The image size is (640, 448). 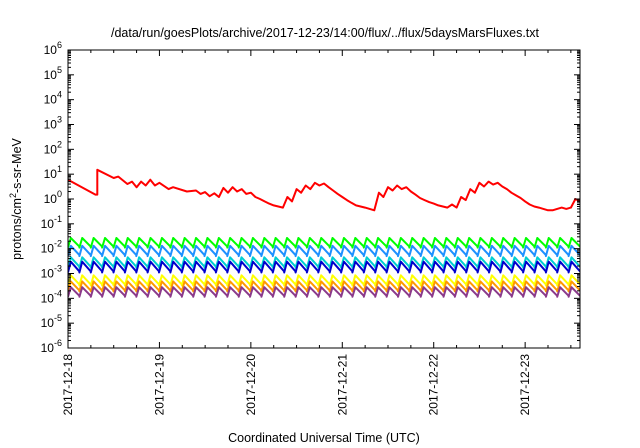 What do you see at coordinates (13, 195) in the screenshot?
I see `y-axis-label-sup: 2` at bounding box center [13, 195].